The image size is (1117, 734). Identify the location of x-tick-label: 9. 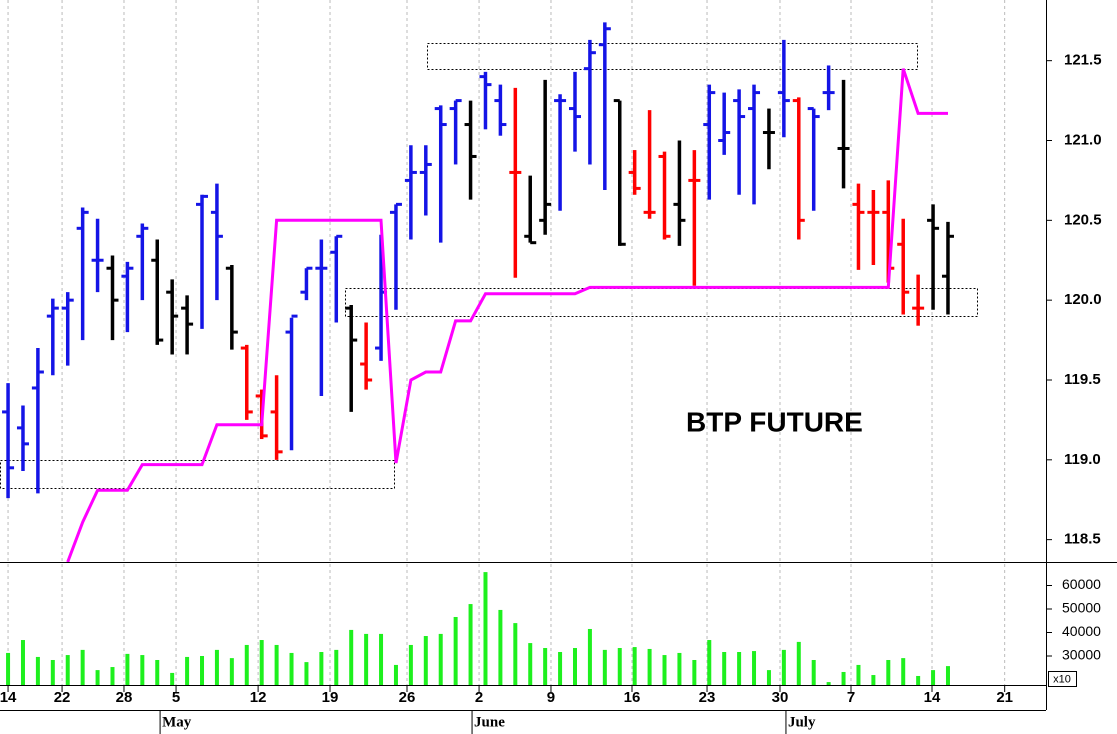
(551, 697).